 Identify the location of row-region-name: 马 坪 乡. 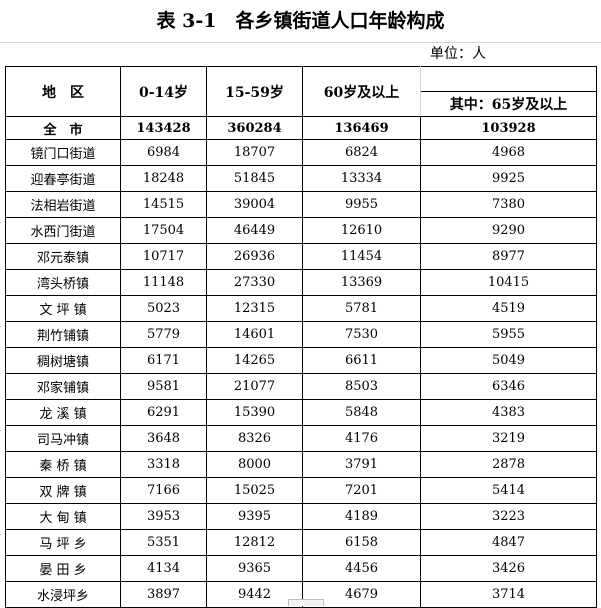
(63, 542).